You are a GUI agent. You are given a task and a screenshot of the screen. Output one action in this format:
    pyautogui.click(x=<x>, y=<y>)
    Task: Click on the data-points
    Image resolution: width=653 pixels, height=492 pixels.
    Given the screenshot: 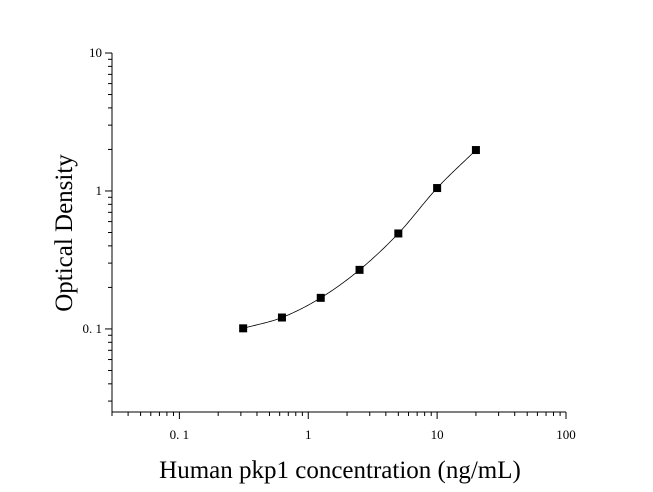 What is the action you would take?
    pyautogui.click(x=359, y=239)
    